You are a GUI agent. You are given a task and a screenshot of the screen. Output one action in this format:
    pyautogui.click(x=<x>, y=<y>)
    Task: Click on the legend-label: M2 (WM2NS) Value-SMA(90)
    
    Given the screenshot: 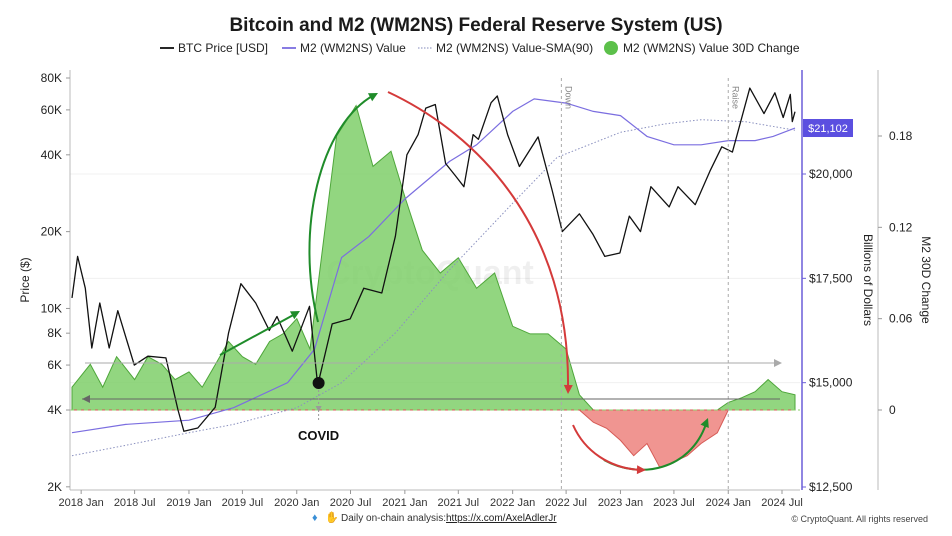 What is the action you would take?
    pyautogui.click(x=514, y=48)
    